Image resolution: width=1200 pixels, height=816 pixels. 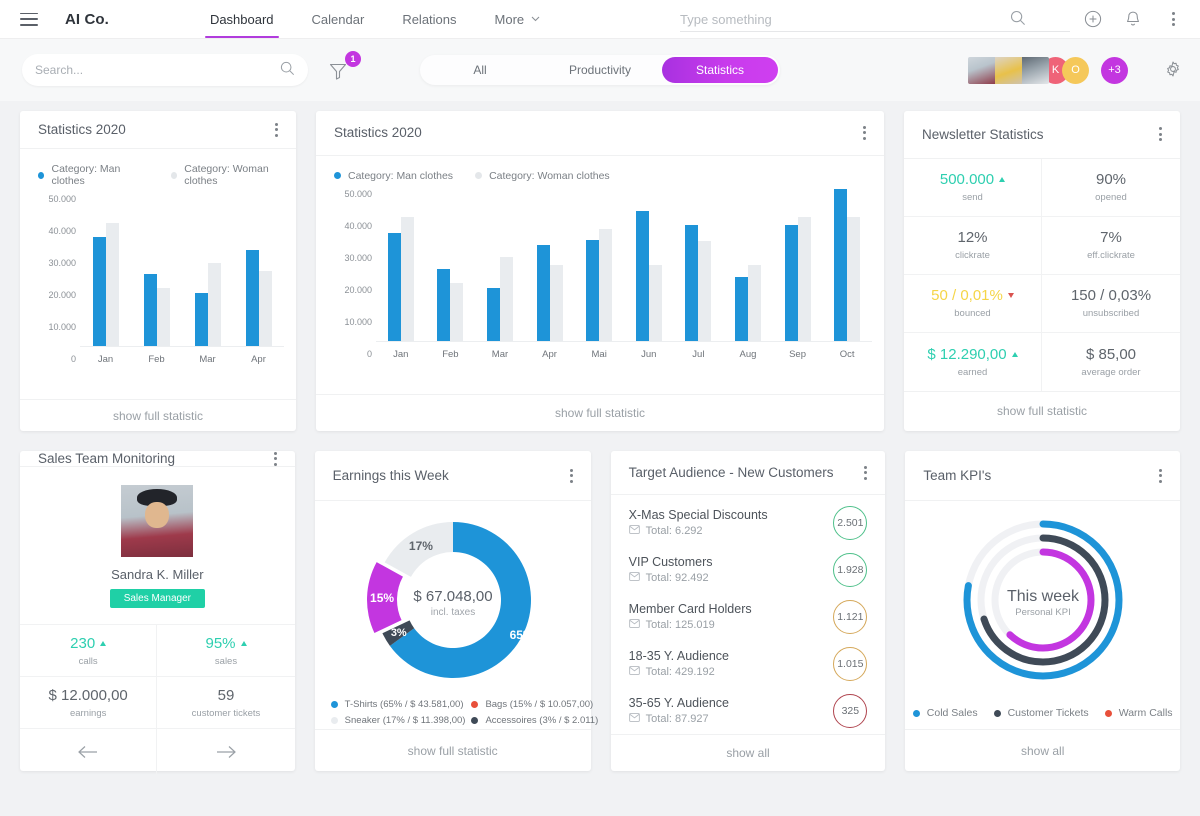 What do you see at coordinates (450, 314) in the screenshot?
I see `bar-group: Feb` at bounding box center [450, 314].